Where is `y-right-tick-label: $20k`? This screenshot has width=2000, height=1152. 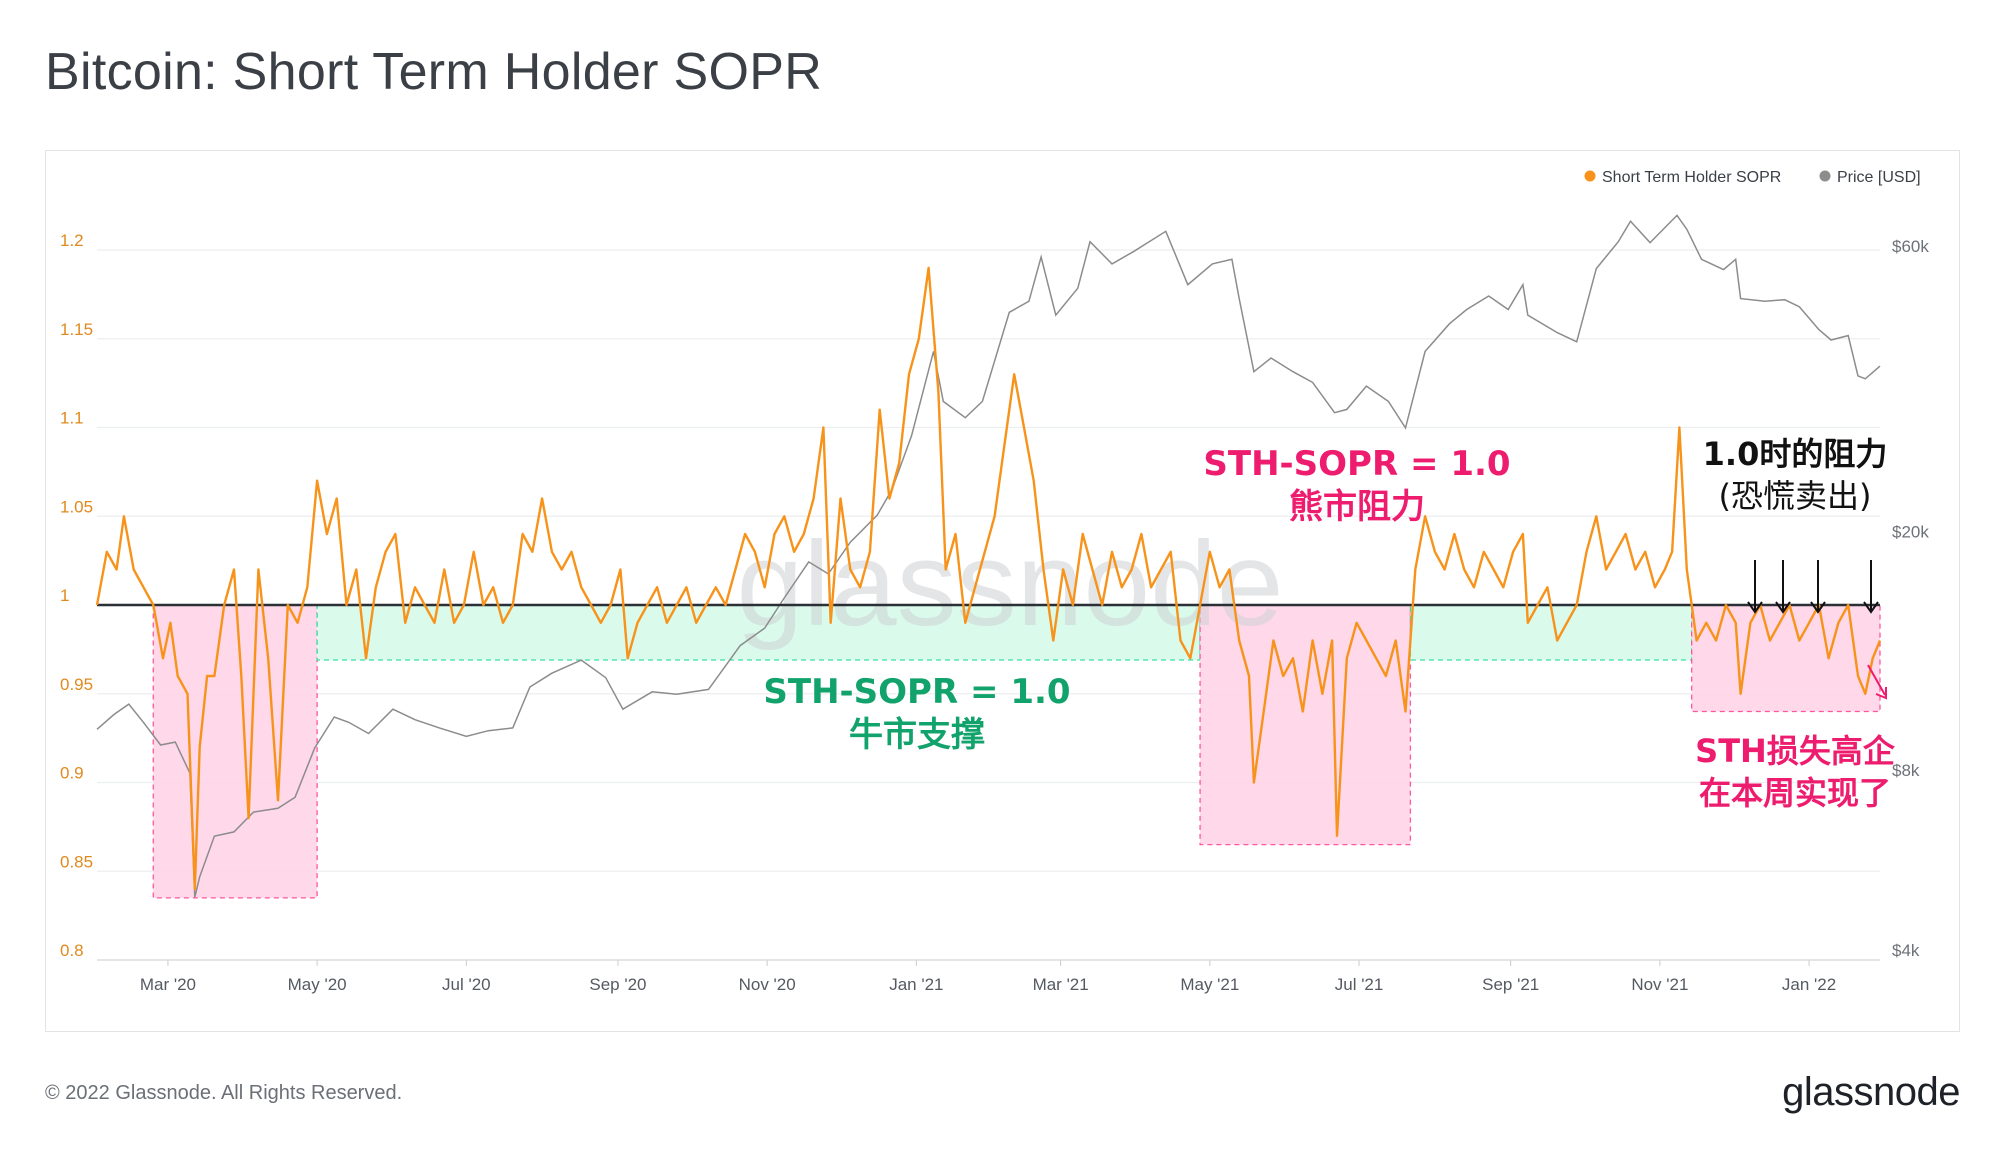 y-right-tick-label: $20k is located at coordinates (1910, 532).